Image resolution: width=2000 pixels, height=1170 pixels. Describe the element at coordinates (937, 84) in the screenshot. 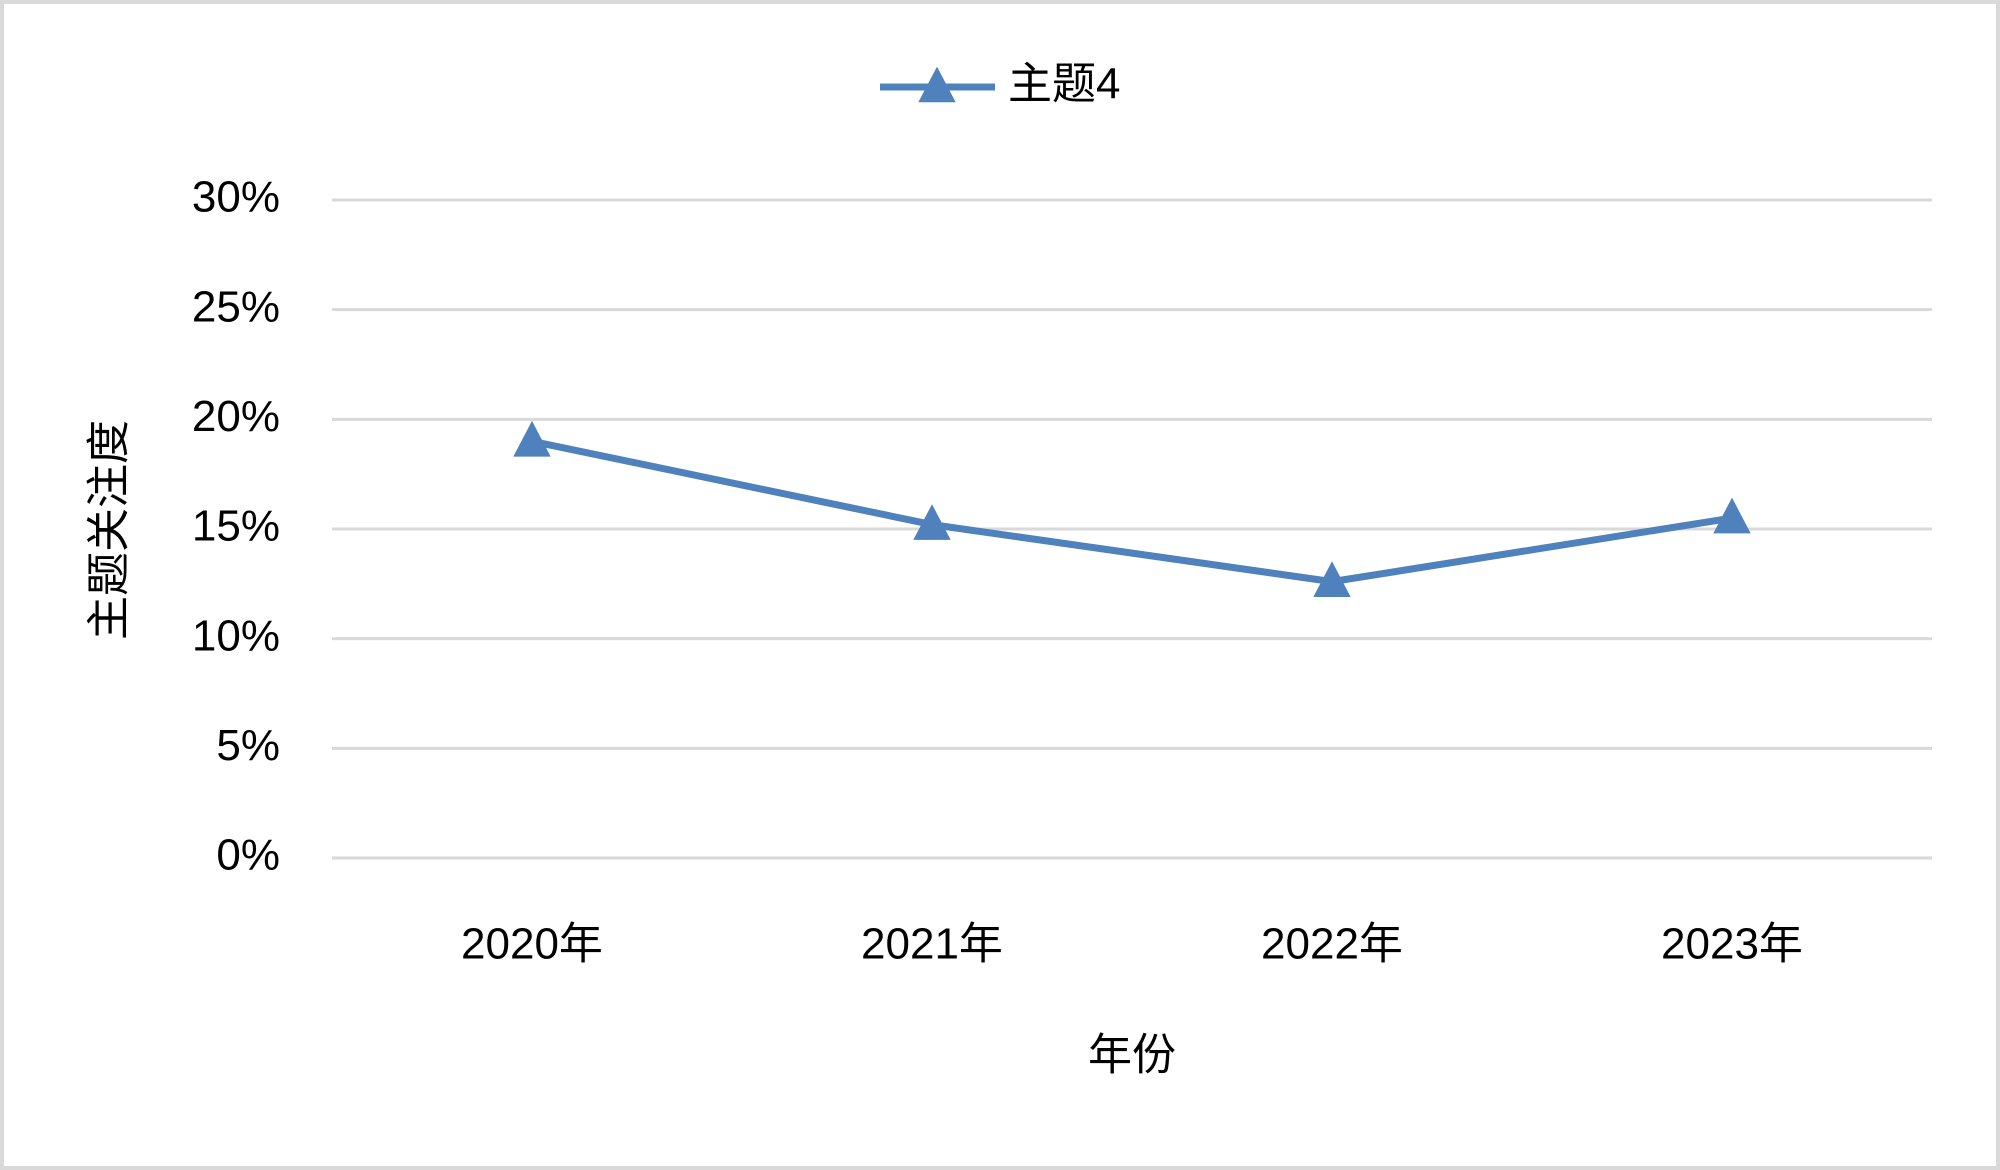

I see `legend-marker` at that location.